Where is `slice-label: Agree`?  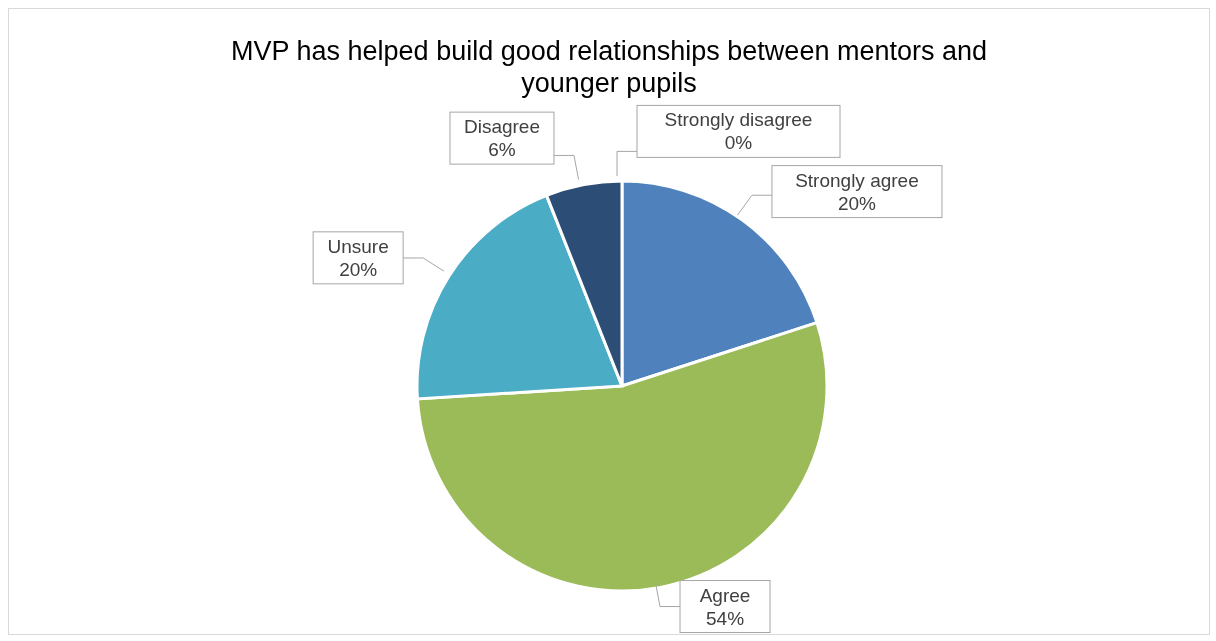
slice-label: Agree is located at coordinates (725, 595).